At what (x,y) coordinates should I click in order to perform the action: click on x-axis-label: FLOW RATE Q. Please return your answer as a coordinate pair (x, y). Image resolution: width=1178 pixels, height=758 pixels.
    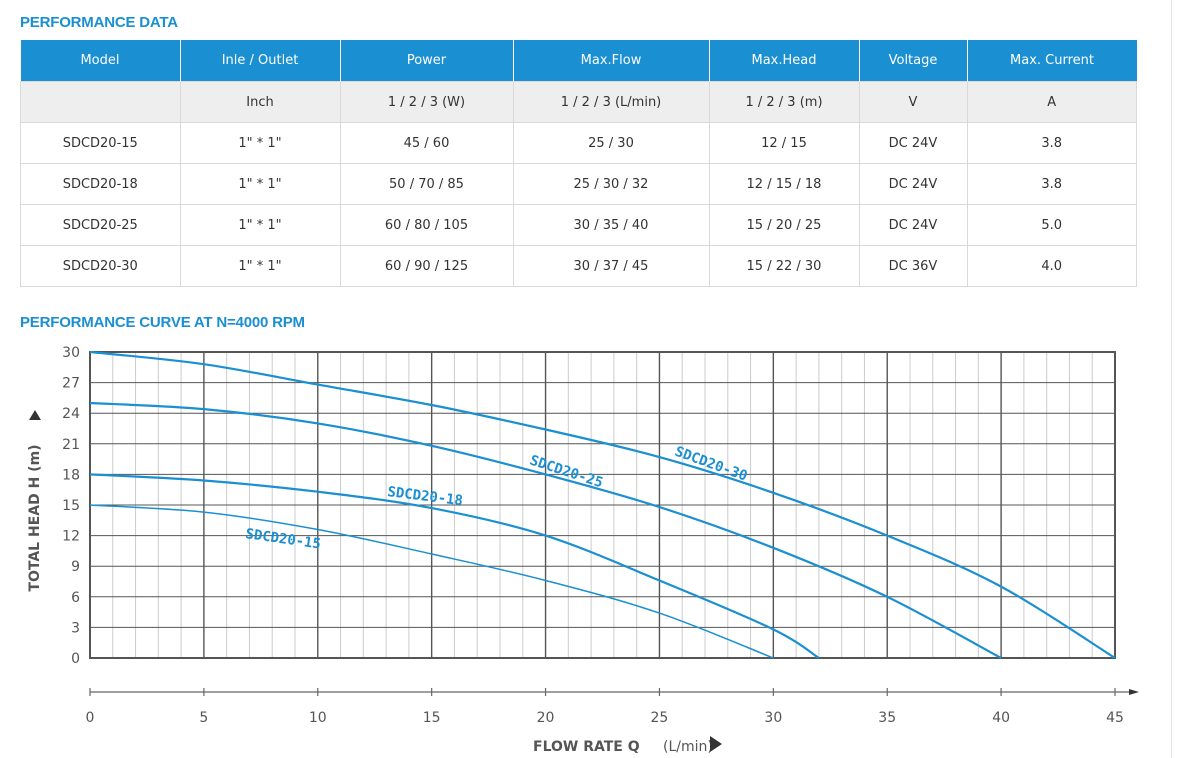
    Looking at the image, I should click on (586, 747).